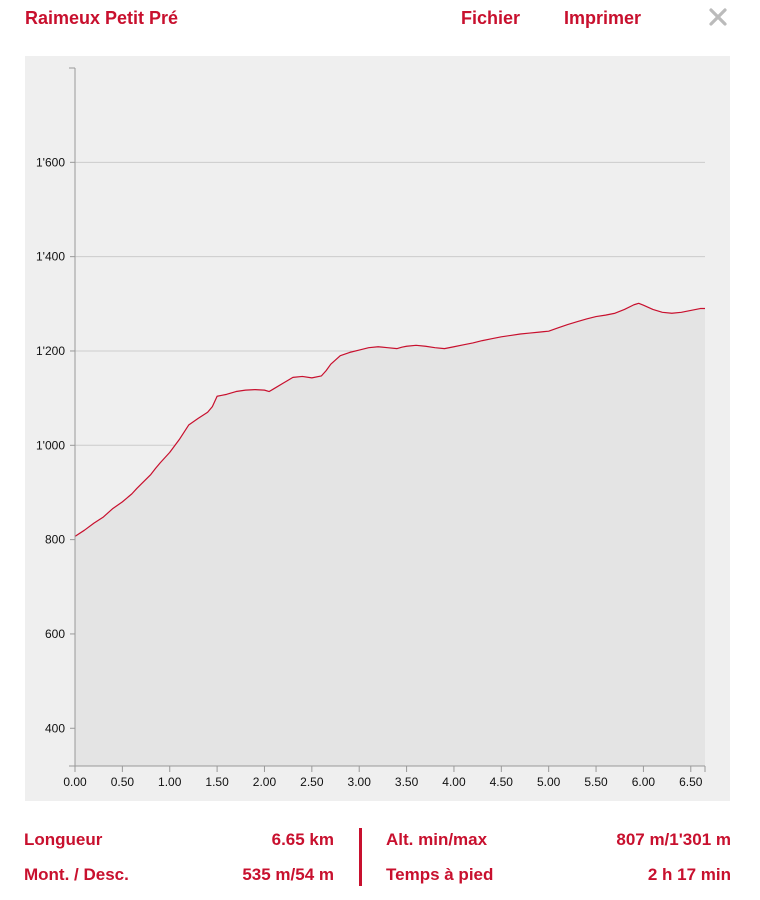  I want to click on length-label: Longueur, so click(63, 839).